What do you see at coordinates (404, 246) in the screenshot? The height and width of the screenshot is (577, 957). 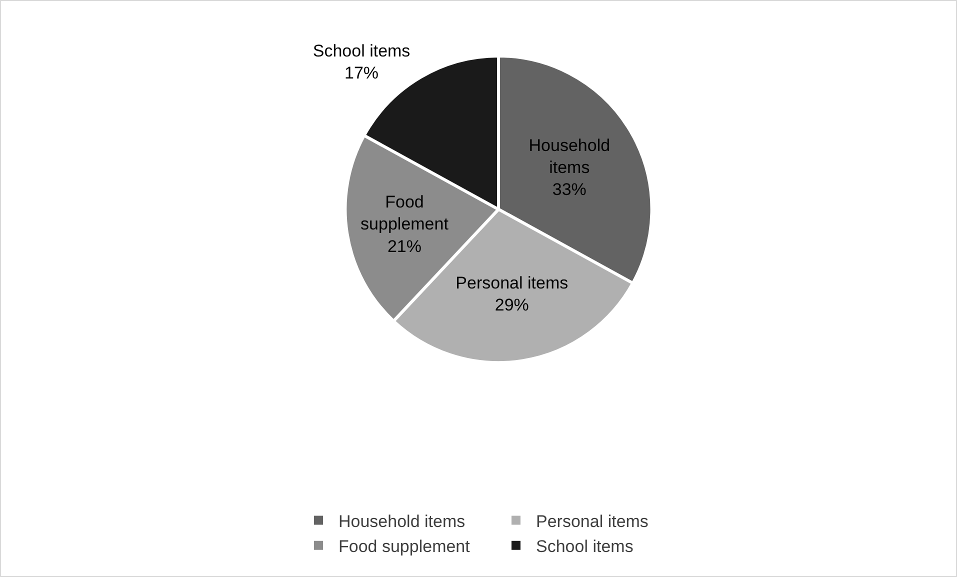 I see `data-label: 21%` at bounding box center [404, 246].